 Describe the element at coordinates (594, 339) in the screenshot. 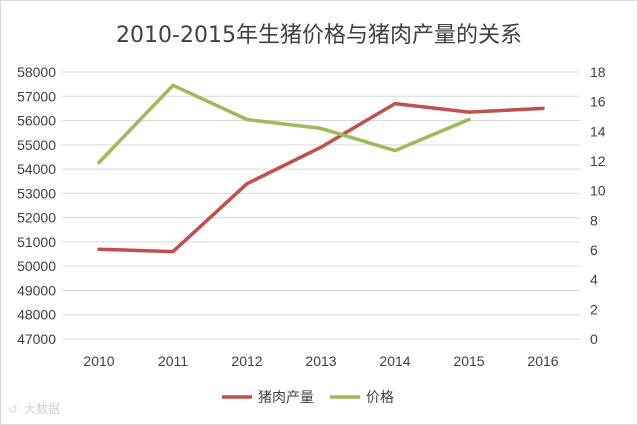

I see `right-axis-tick-label: 0` at that location.